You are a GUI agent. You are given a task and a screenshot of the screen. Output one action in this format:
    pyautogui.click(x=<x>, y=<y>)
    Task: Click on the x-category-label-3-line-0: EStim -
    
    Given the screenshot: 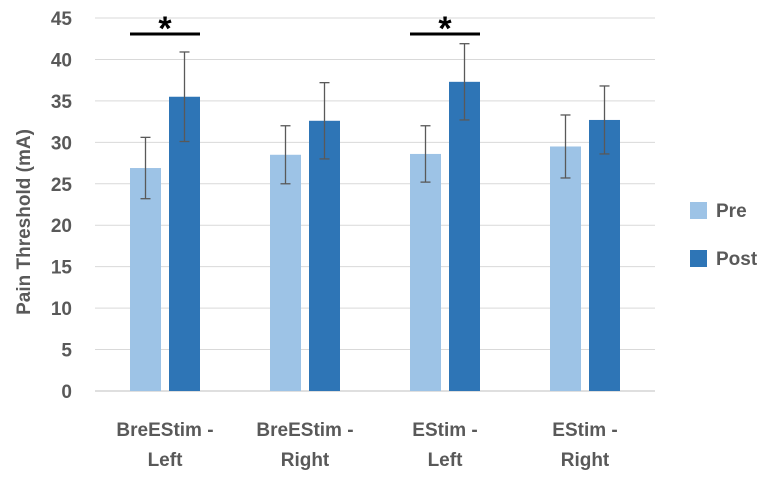 What is the action you would take?
    pyautogui.click(x=584, y=430)
    